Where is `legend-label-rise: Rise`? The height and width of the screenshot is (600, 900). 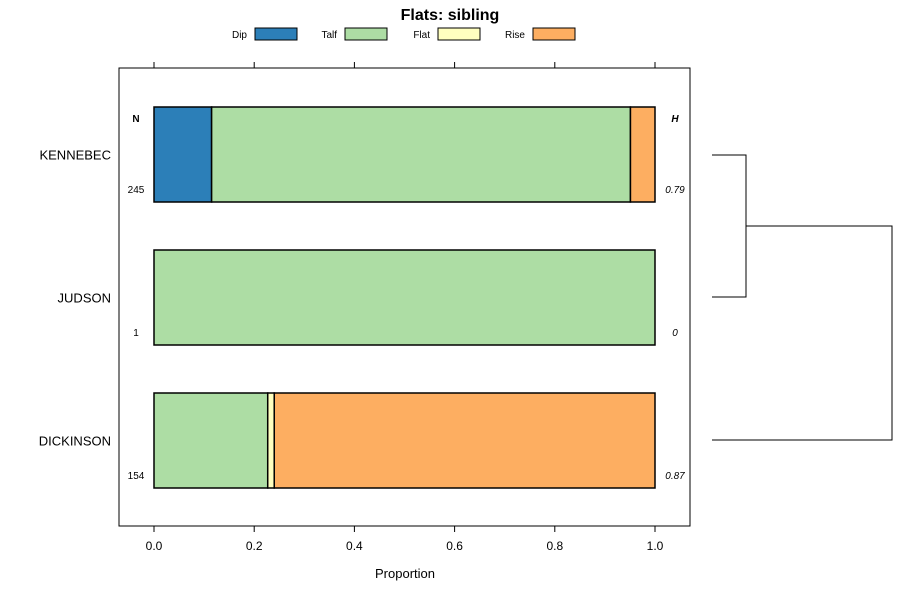 legend-label-rise: Rise is located at coordinates (515, 35).